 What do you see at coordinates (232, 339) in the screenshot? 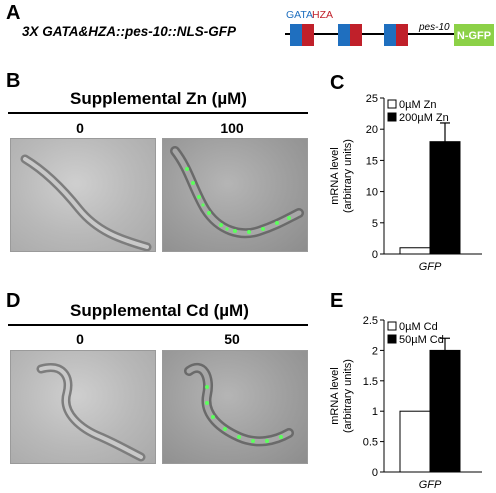
I see `panel-d-dose-right: 50` at bounding box center [232, 339].